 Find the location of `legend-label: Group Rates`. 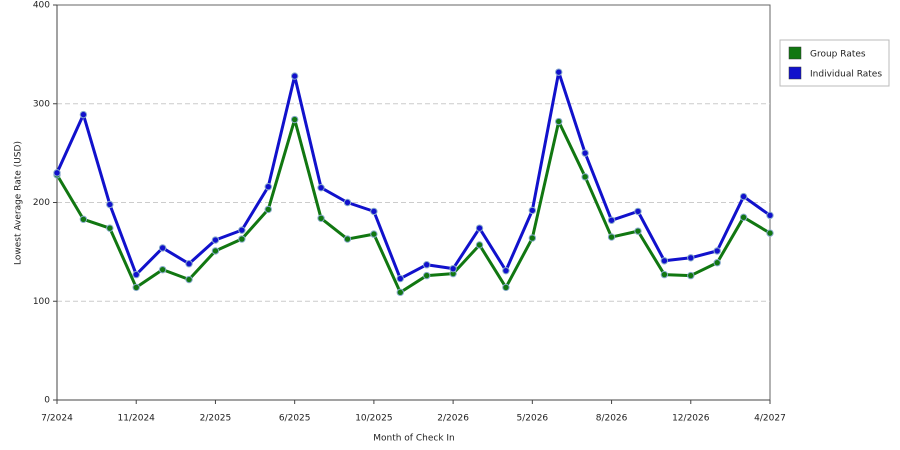

legend-label: Group Rates is located at coordinates (838, 55).